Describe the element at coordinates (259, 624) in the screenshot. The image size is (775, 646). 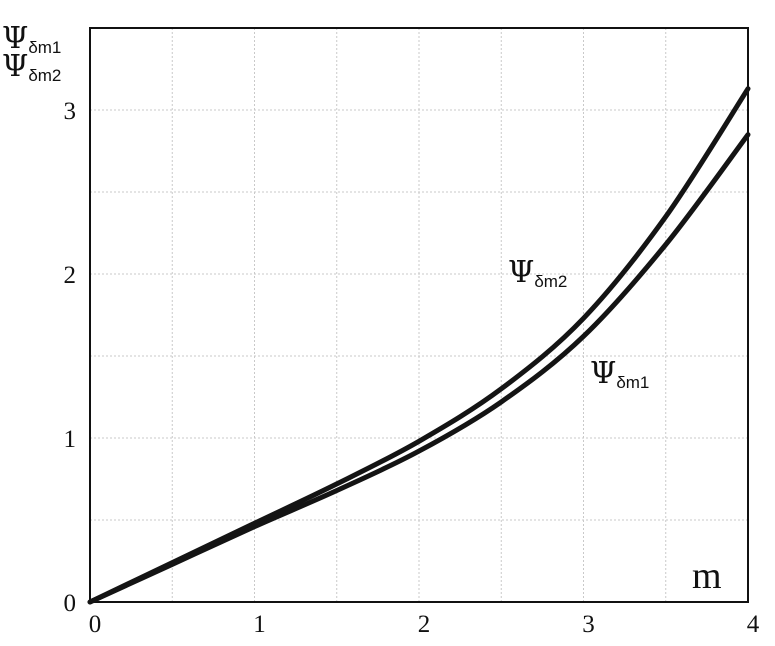
I see `x-tick-label: 1` at that location.